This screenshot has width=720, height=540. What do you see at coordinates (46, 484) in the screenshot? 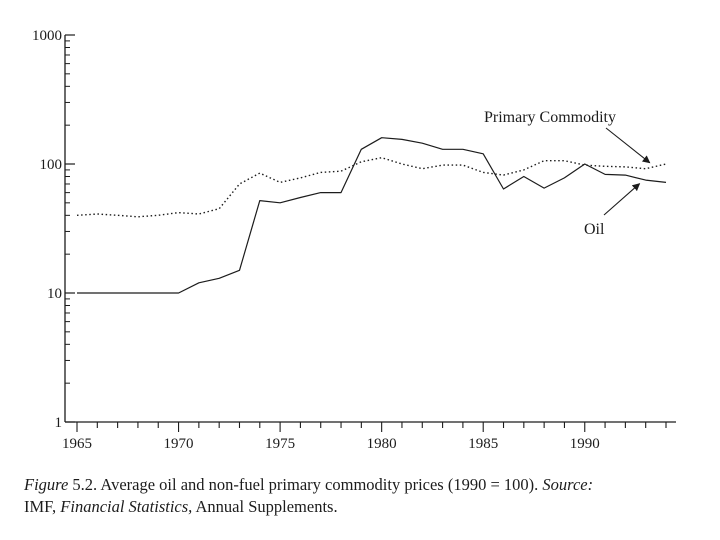
I see `caption-figure-label: Figure` at bounding box center [46, 484].